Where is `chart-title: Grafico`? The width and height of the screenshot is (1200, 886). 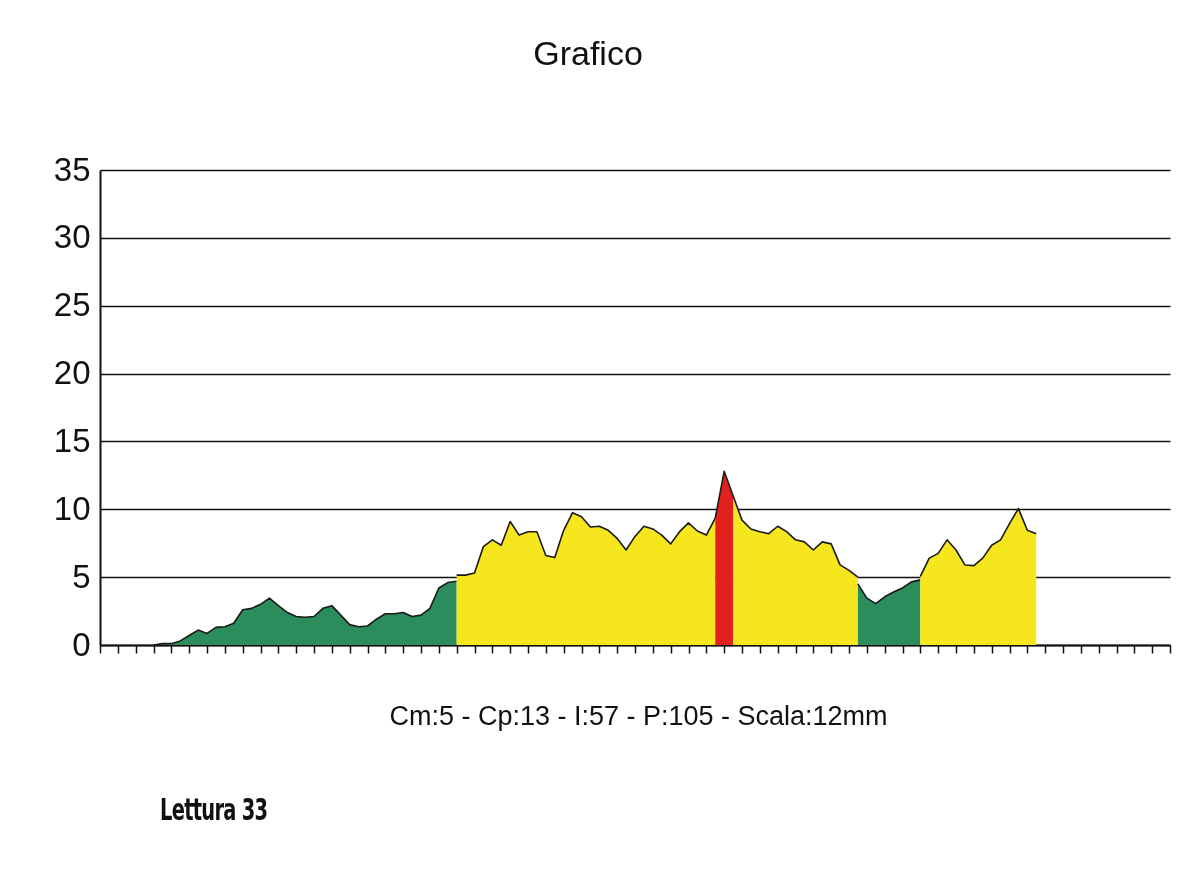
chart-title: Grafico is located at coordinates (588, 53).